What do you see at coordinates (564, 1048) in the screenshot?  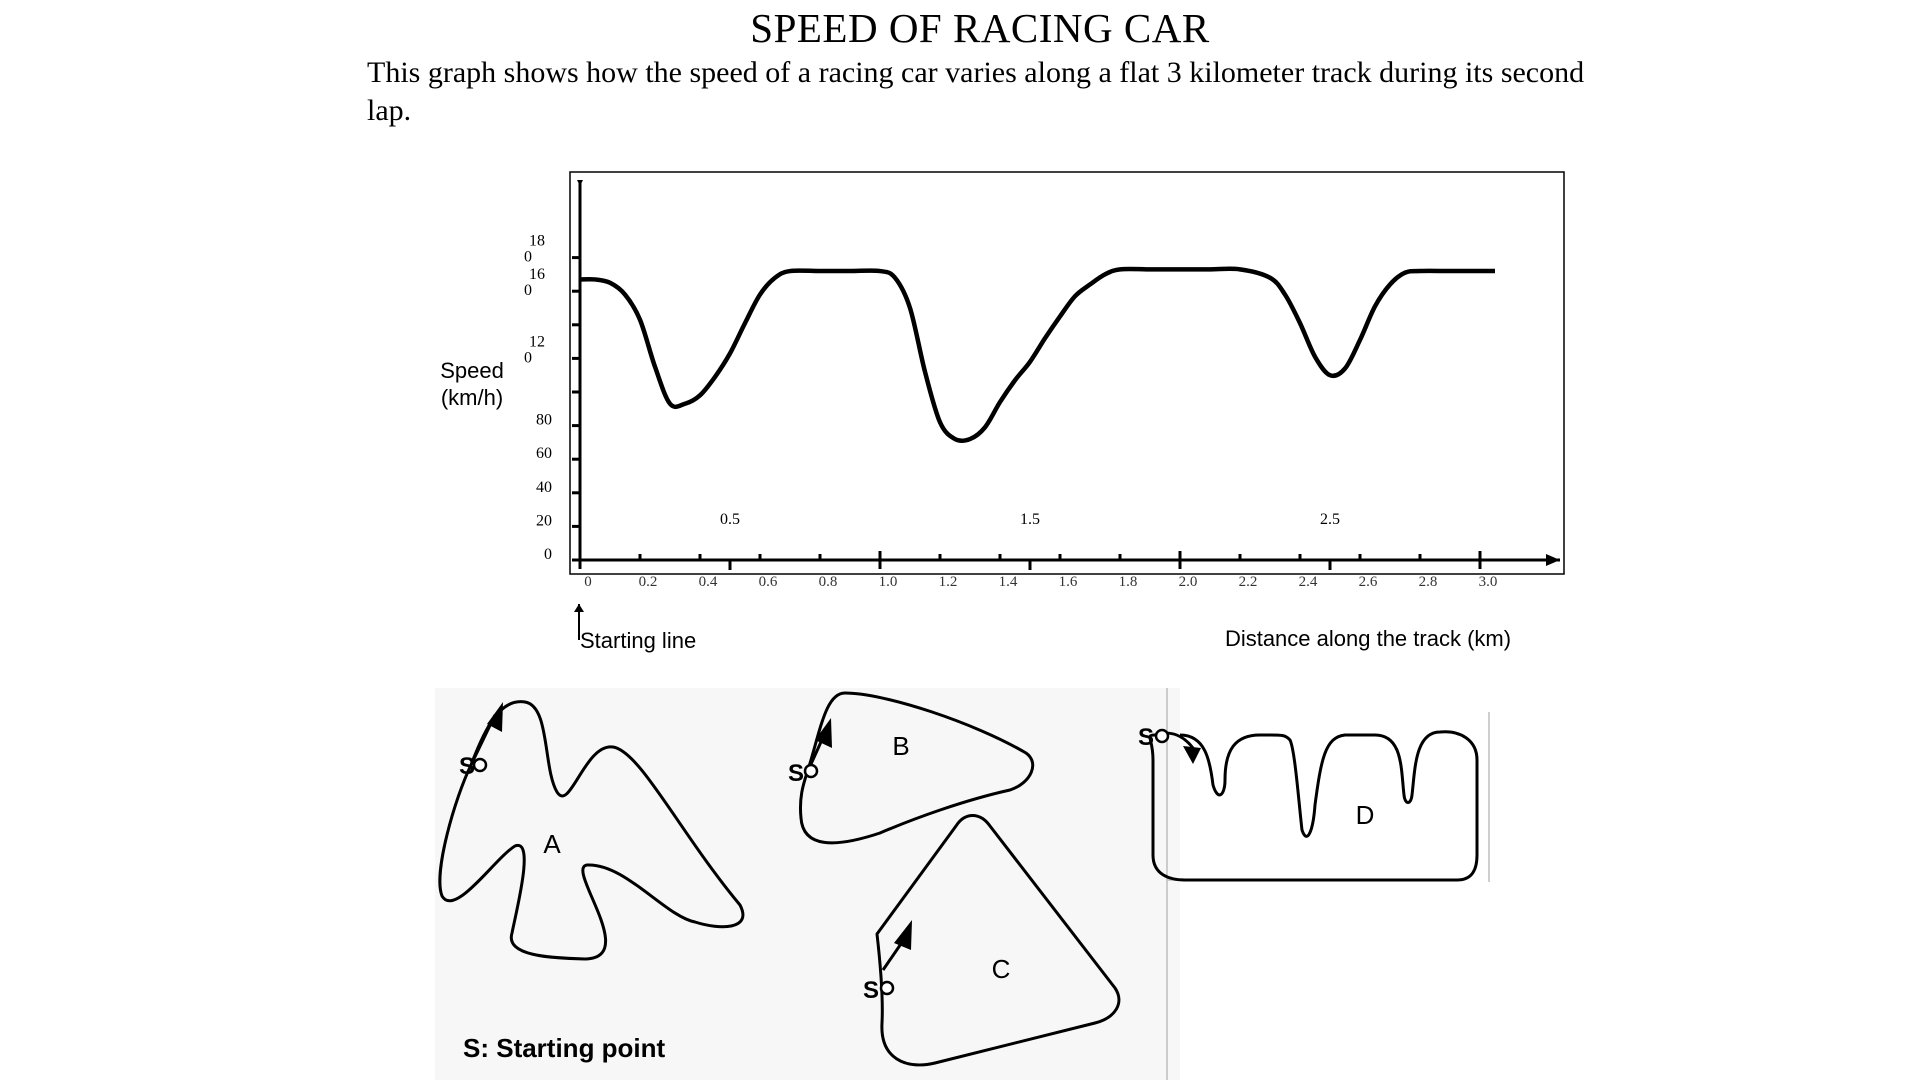 I see `starting-point-legend: S: Starting point` at bounding box center [564, 1048].